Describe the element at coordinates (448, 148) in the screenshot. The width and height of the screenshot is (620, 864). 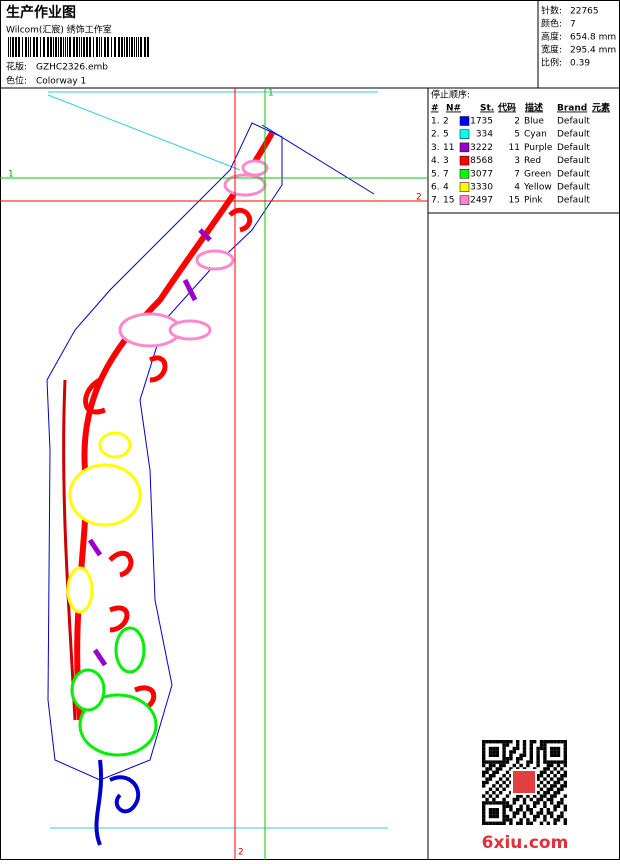
I see `needle: 11` at that location.